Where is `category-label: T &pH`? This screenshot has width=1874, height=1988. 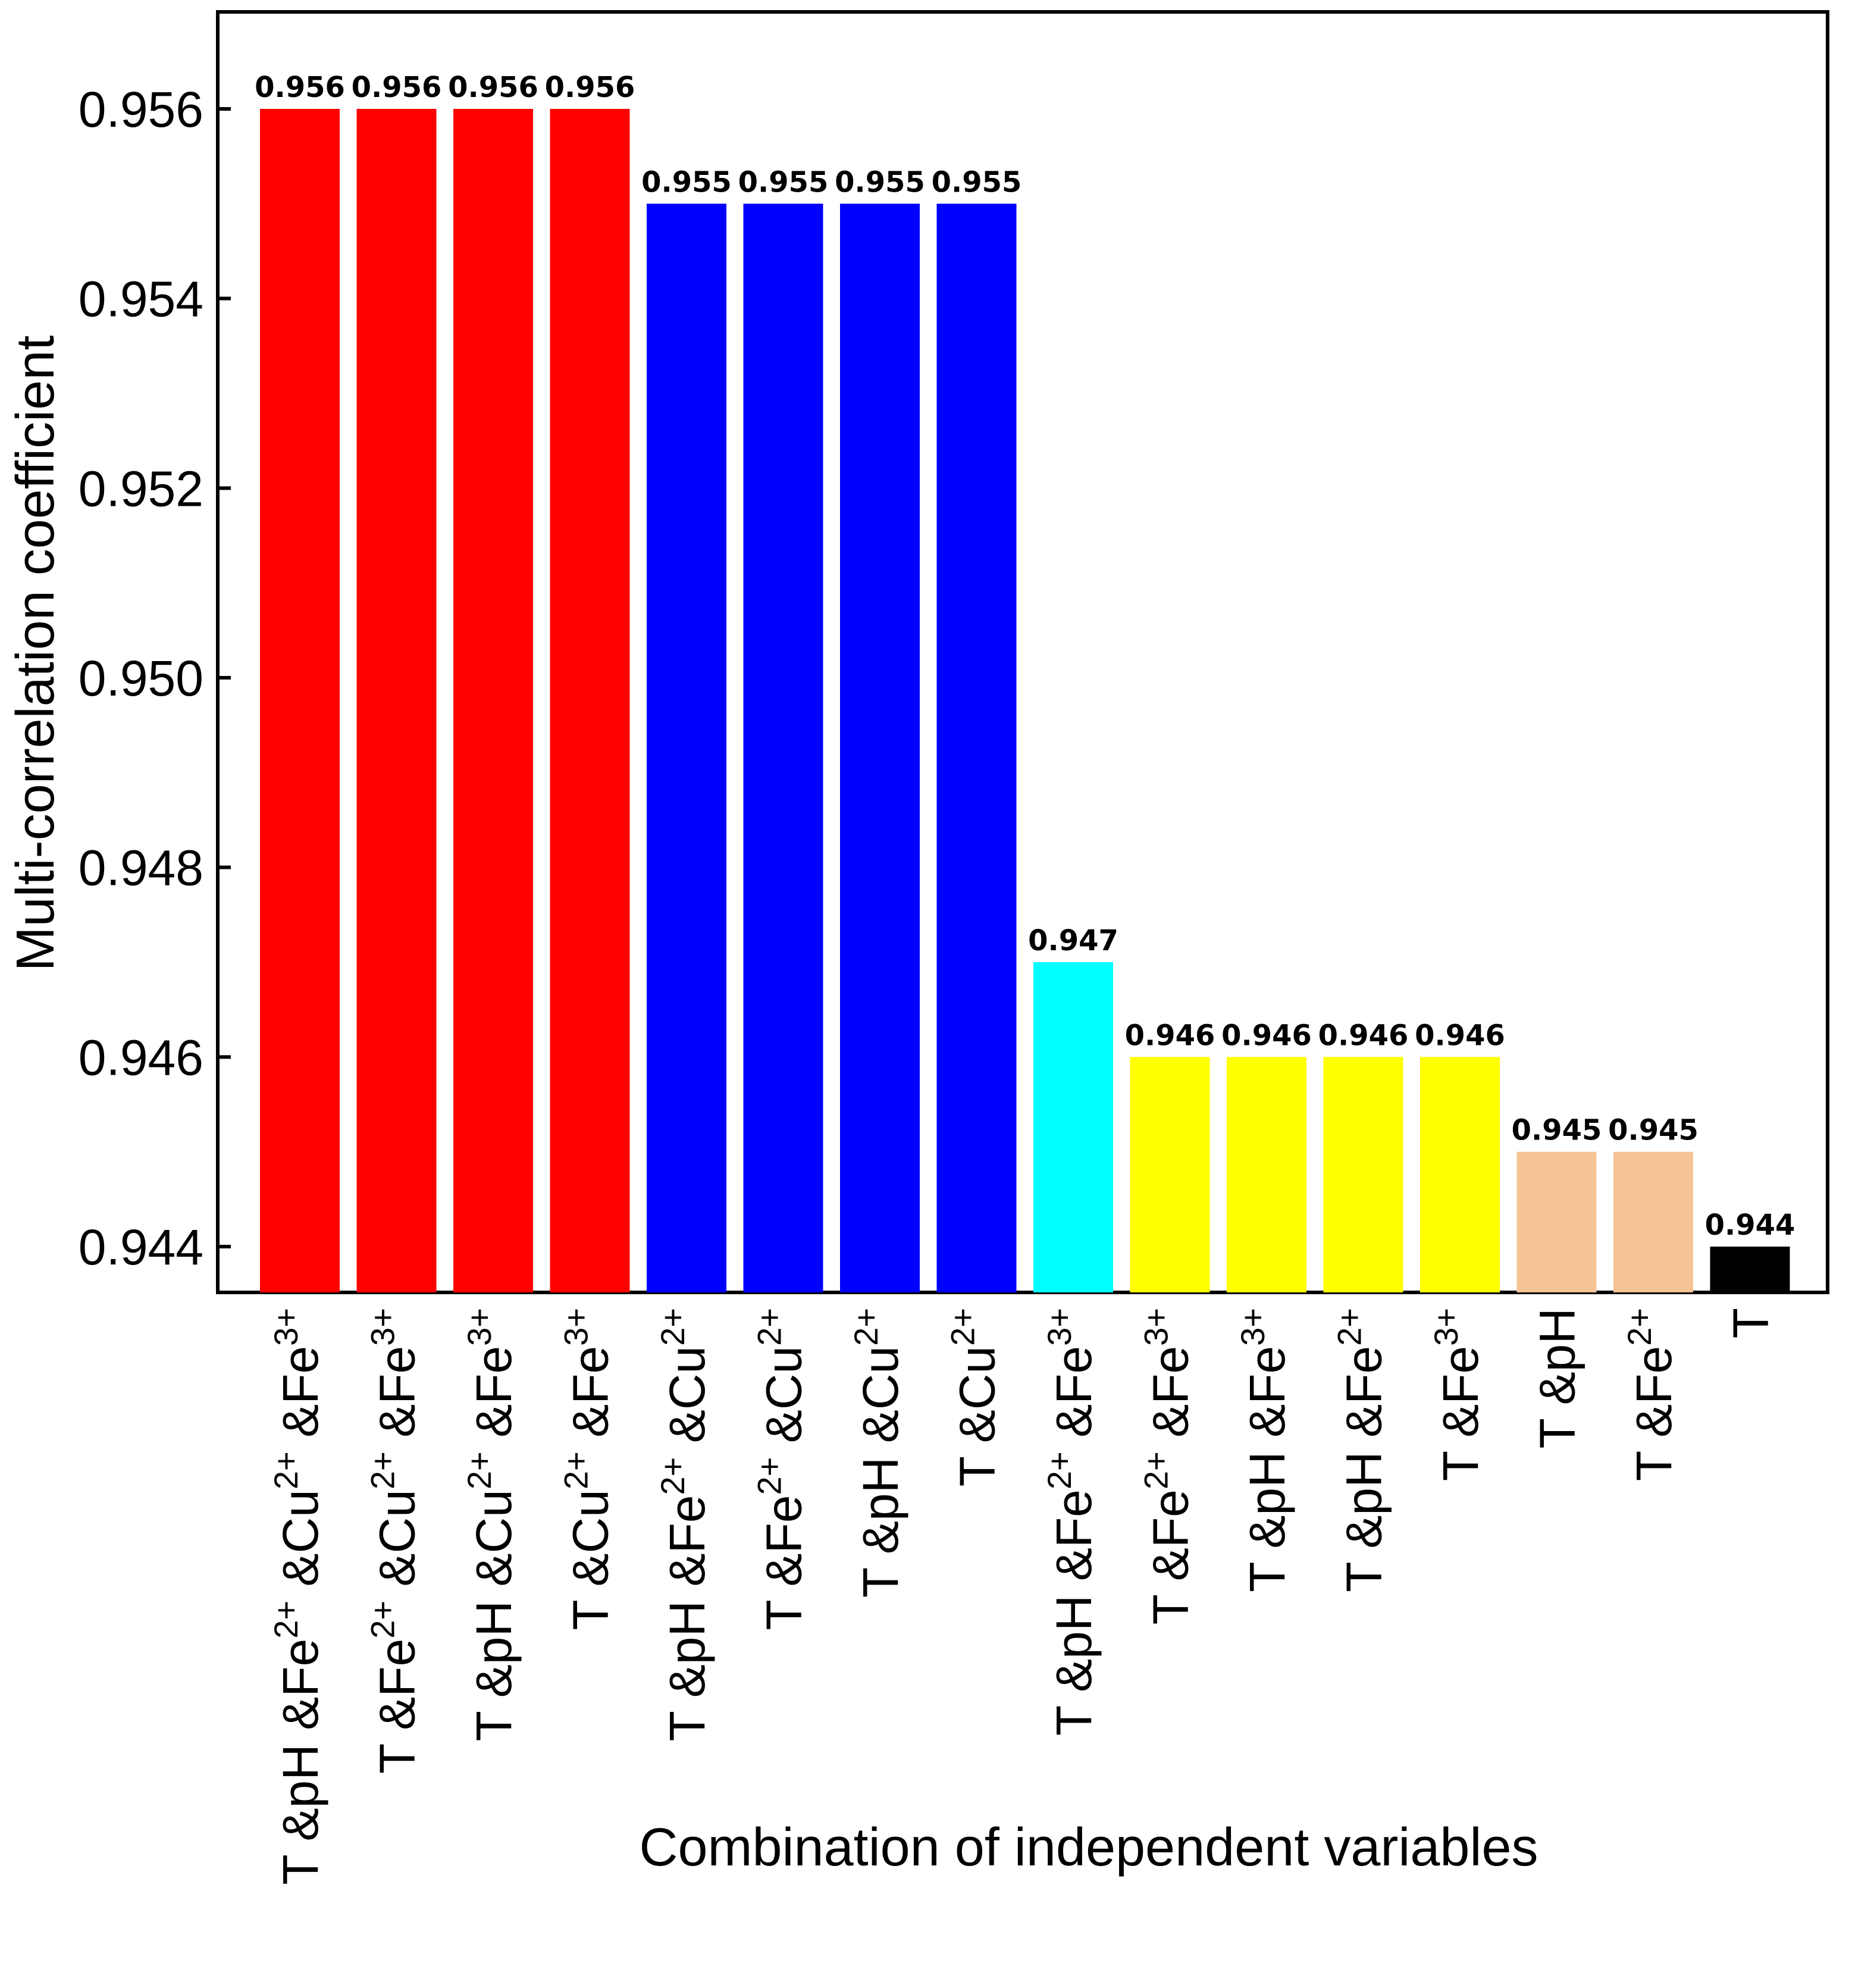
category-label: T &pH is located at coordinates (1557, 1378).